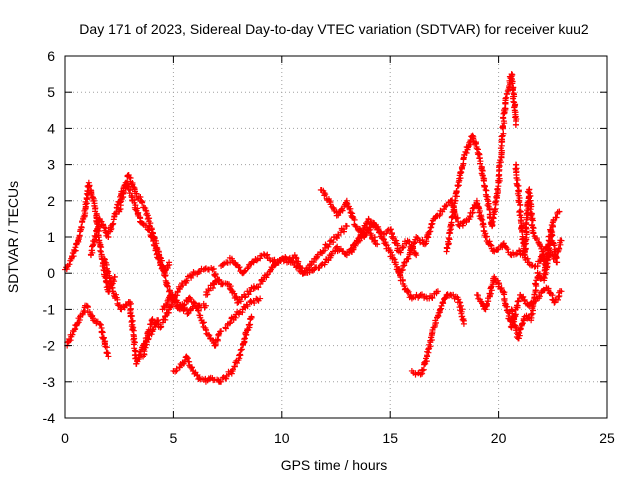  What do you see at coordinates (51, 273) in the screenshot?
I see `y-tick-label: 0` at bounding box center [51, 273].